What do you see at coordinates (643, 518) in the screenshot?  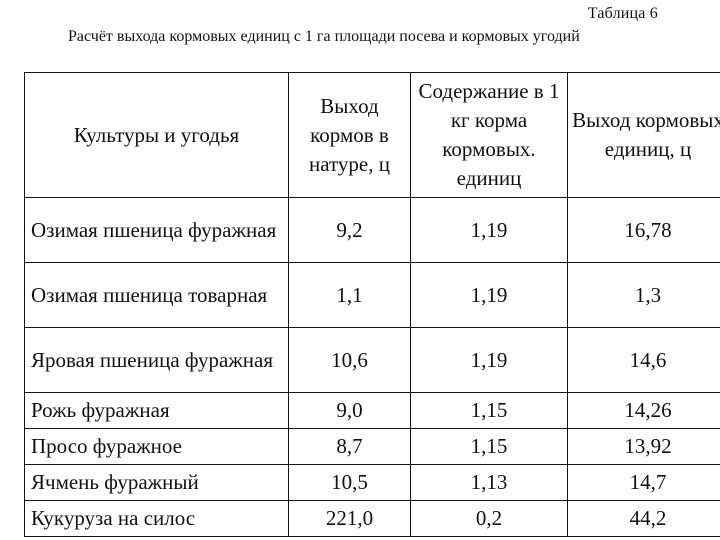 I see `units-cell: 44,2` at bounding box center [643, 518].